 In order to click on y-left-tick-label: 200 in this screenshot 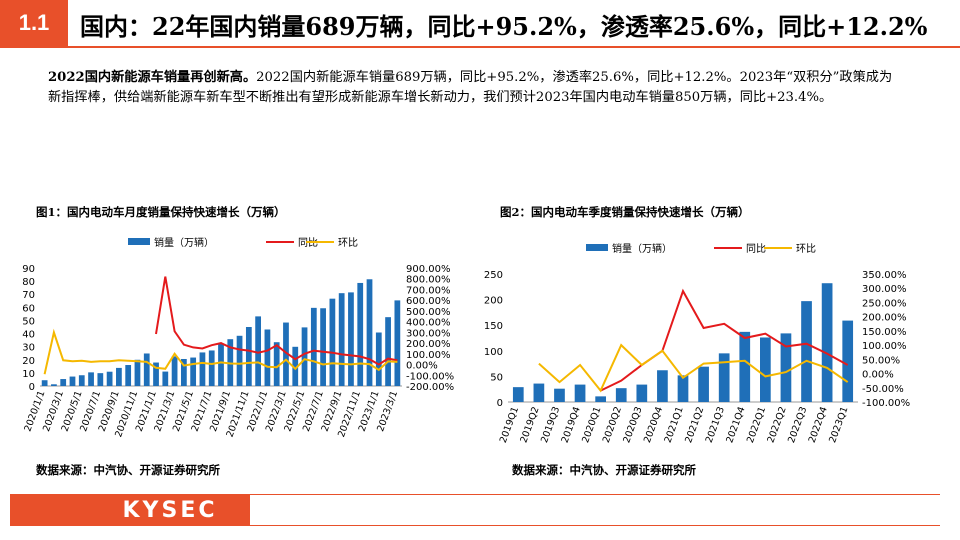, I will do `click(493, 301)`.